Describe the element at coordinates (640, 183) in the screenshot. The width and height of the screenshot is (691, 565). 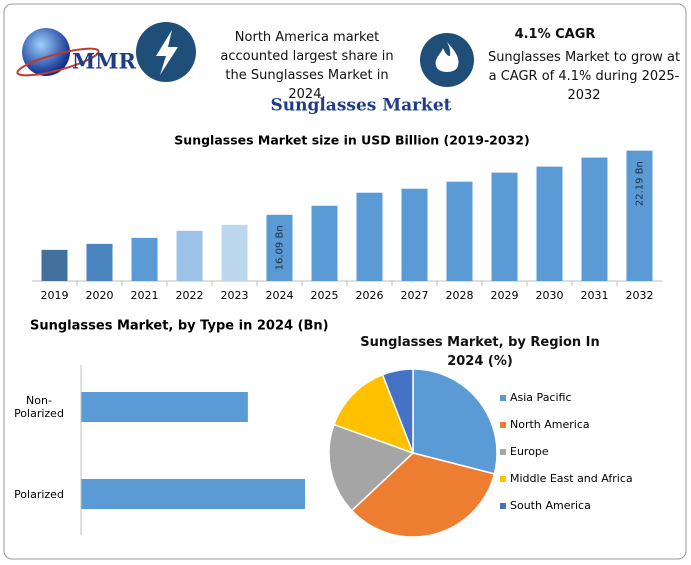
I see `value-label: 22.19 Bn` at that location.